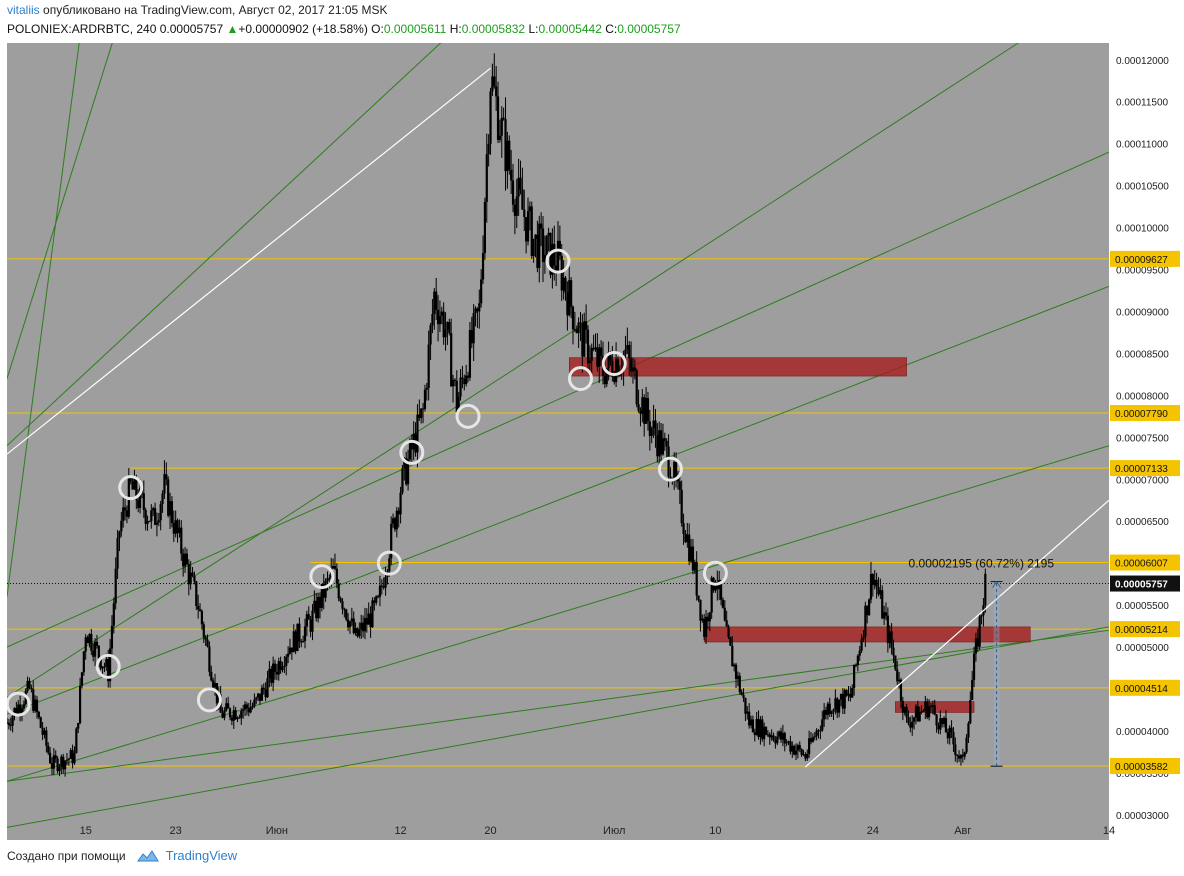 The width and height of the screenshot is (1184, 876). I want to click on level-price-badge, so click(1145, 562).